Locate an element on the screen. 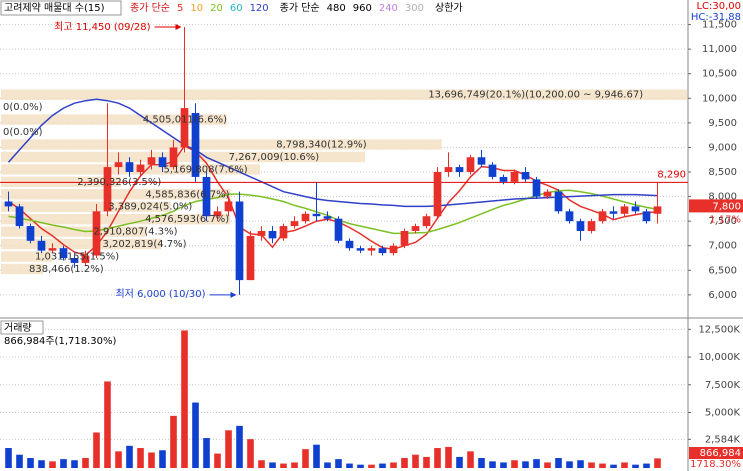 The height and width of the screenshot is (471, 743). profile-label: 2,910,807(4.3%) is located at coordinates (135, 232).